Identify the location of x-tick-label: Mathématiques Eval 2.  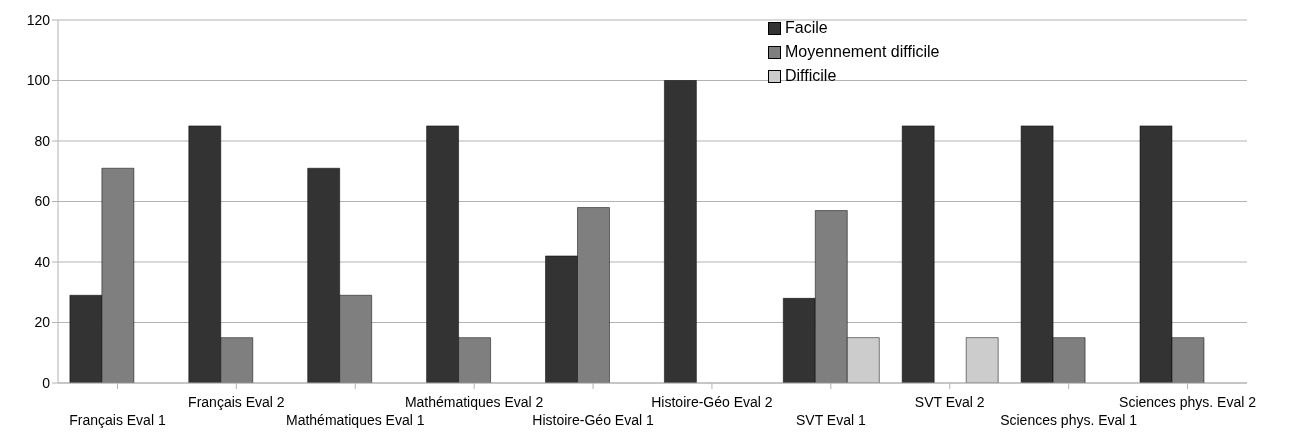
(474, 402).